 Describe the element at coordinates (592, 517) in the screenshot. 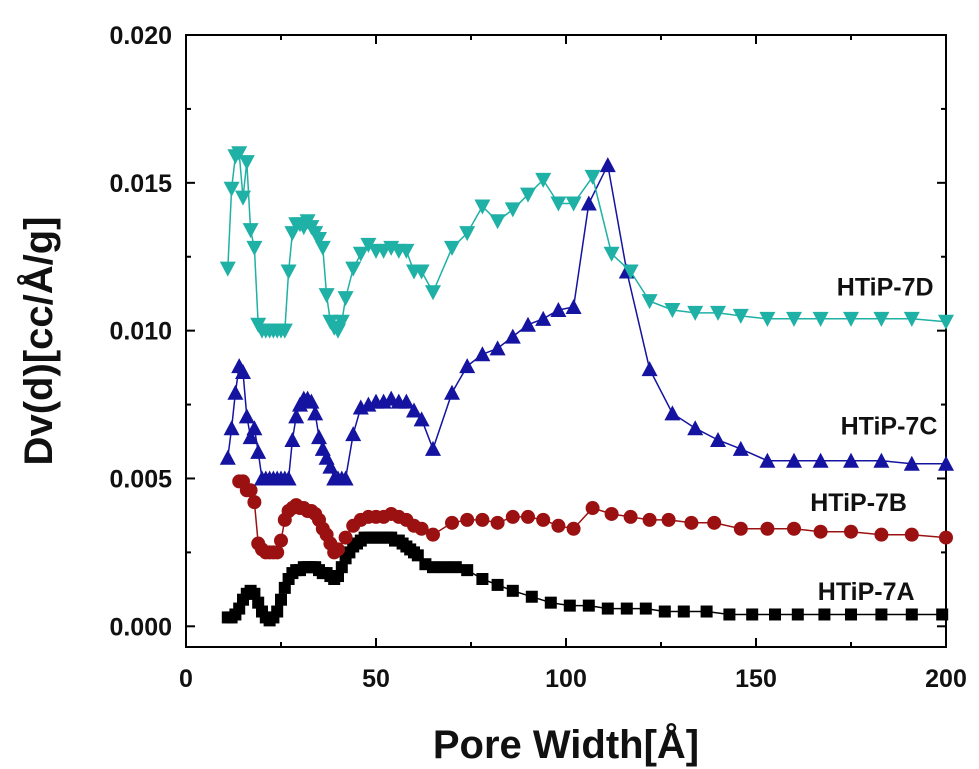

I see `series-htip-7b` at that location.